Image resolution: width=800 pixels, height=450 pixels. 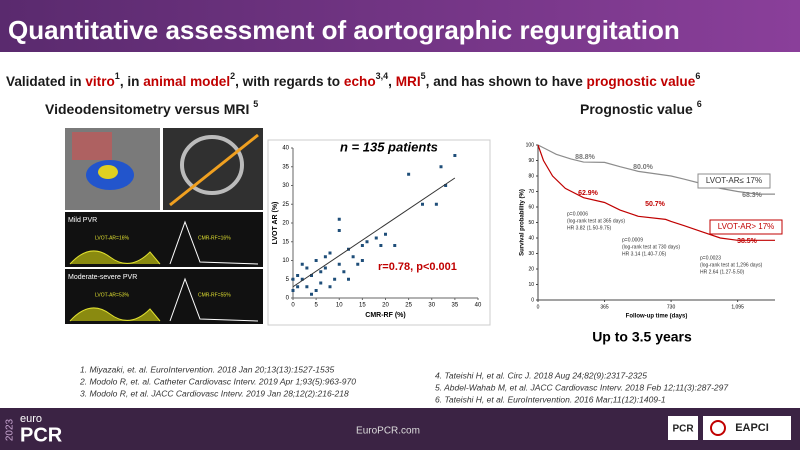 What do you see at coordinates (385, 306) in the screenshot?
I see `x-tick-label: 20` at bounding box center [385, 306].